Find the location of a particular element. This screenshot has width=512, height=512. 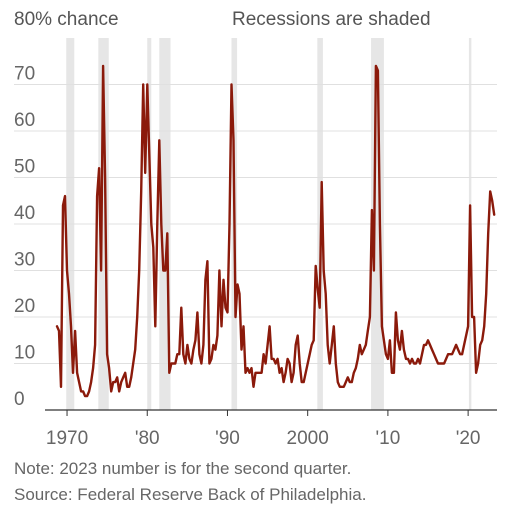

y-tick-label: 50 is located at coordinates (24, 167).